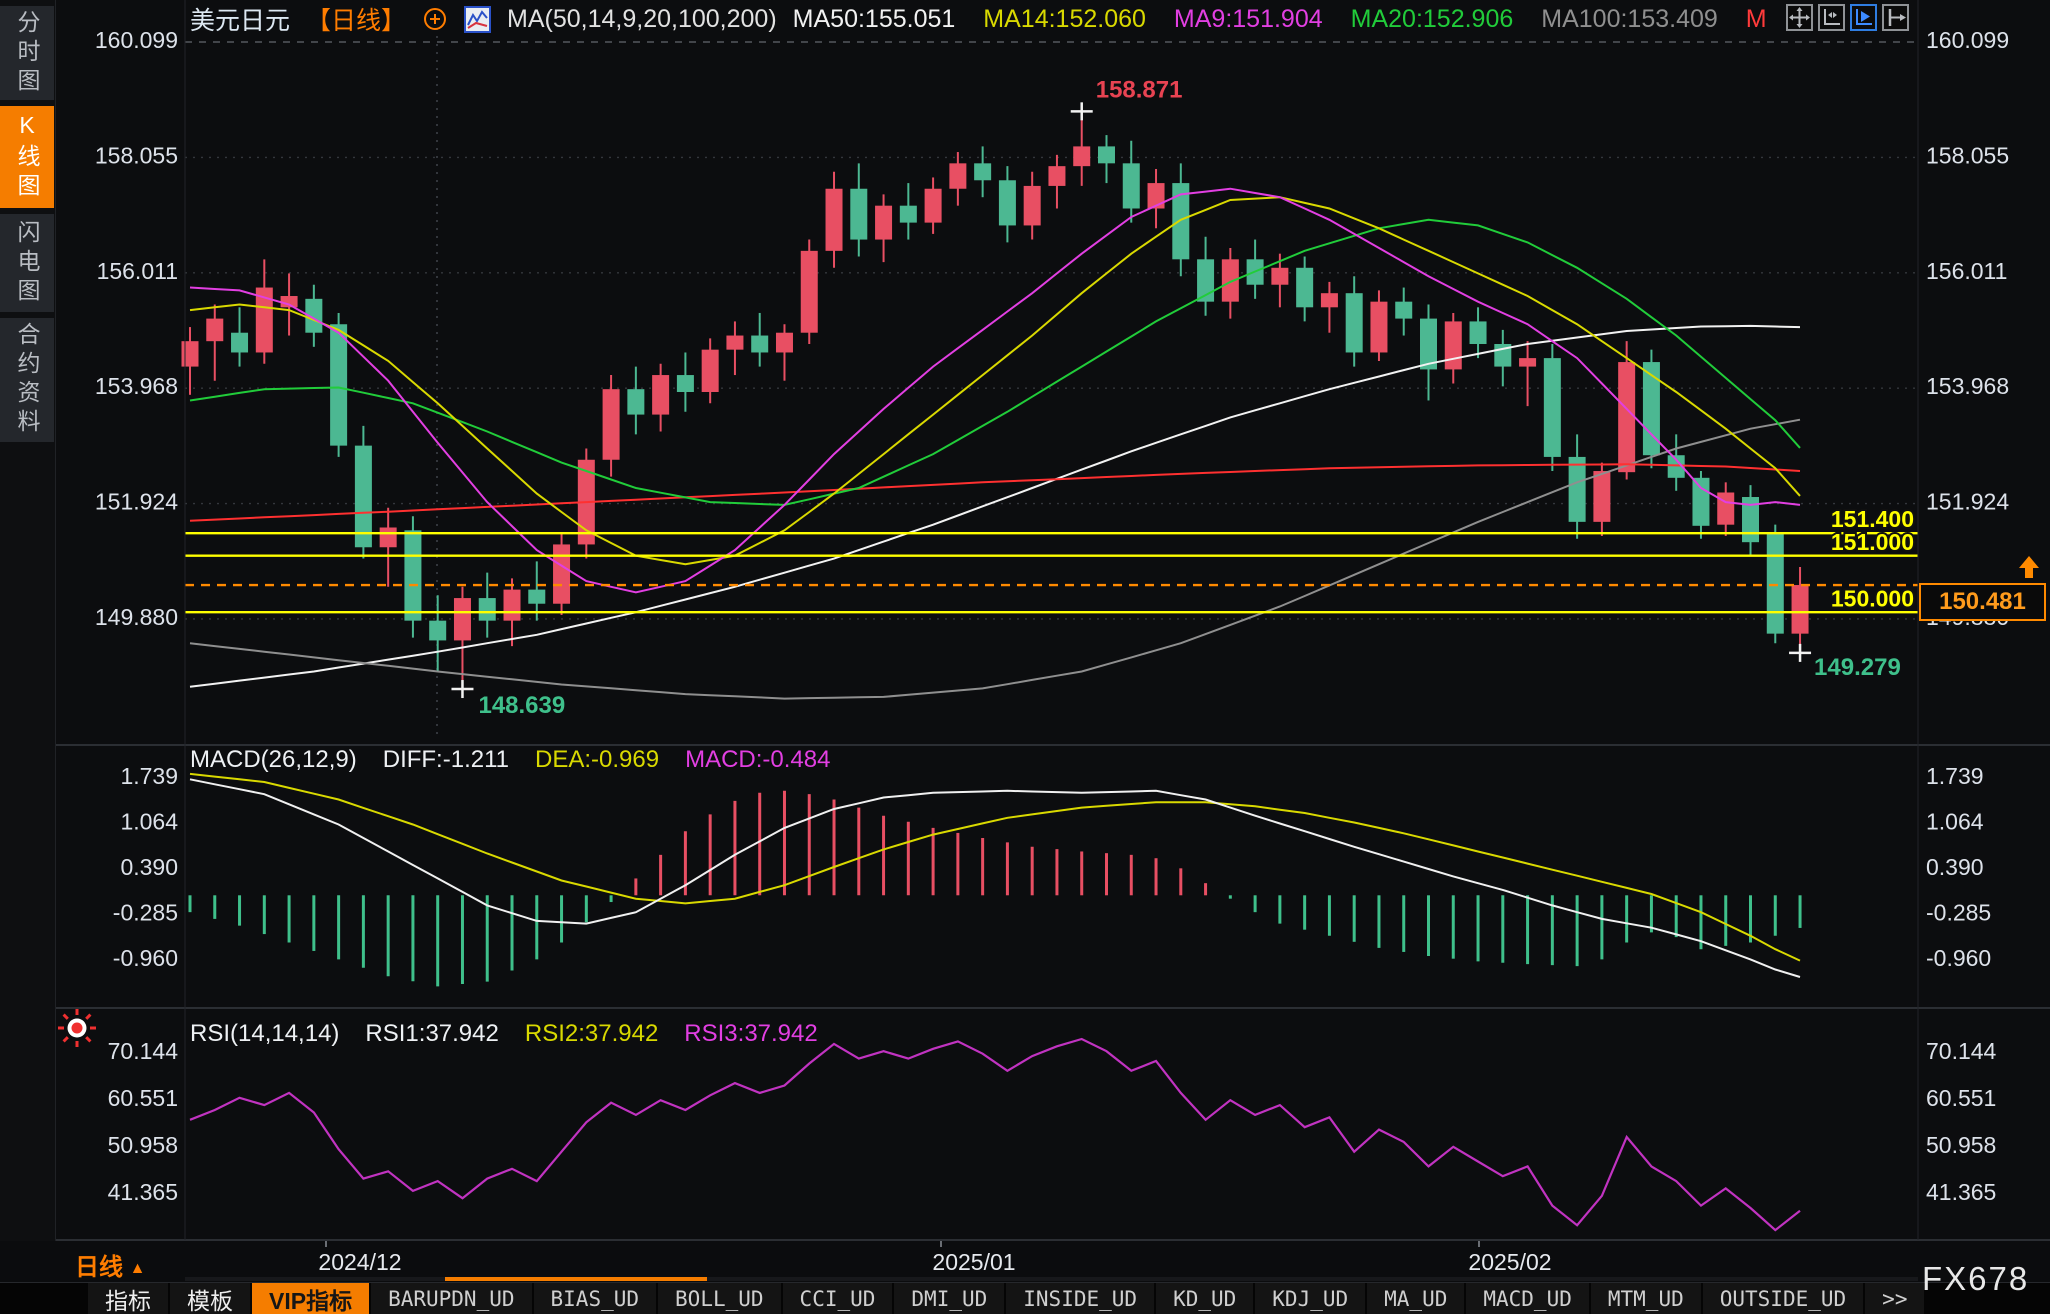 Image resolution: width=2050 pixels, height=1314 pixels. I want to click on axis-shift-icon, so click(1895, 17).